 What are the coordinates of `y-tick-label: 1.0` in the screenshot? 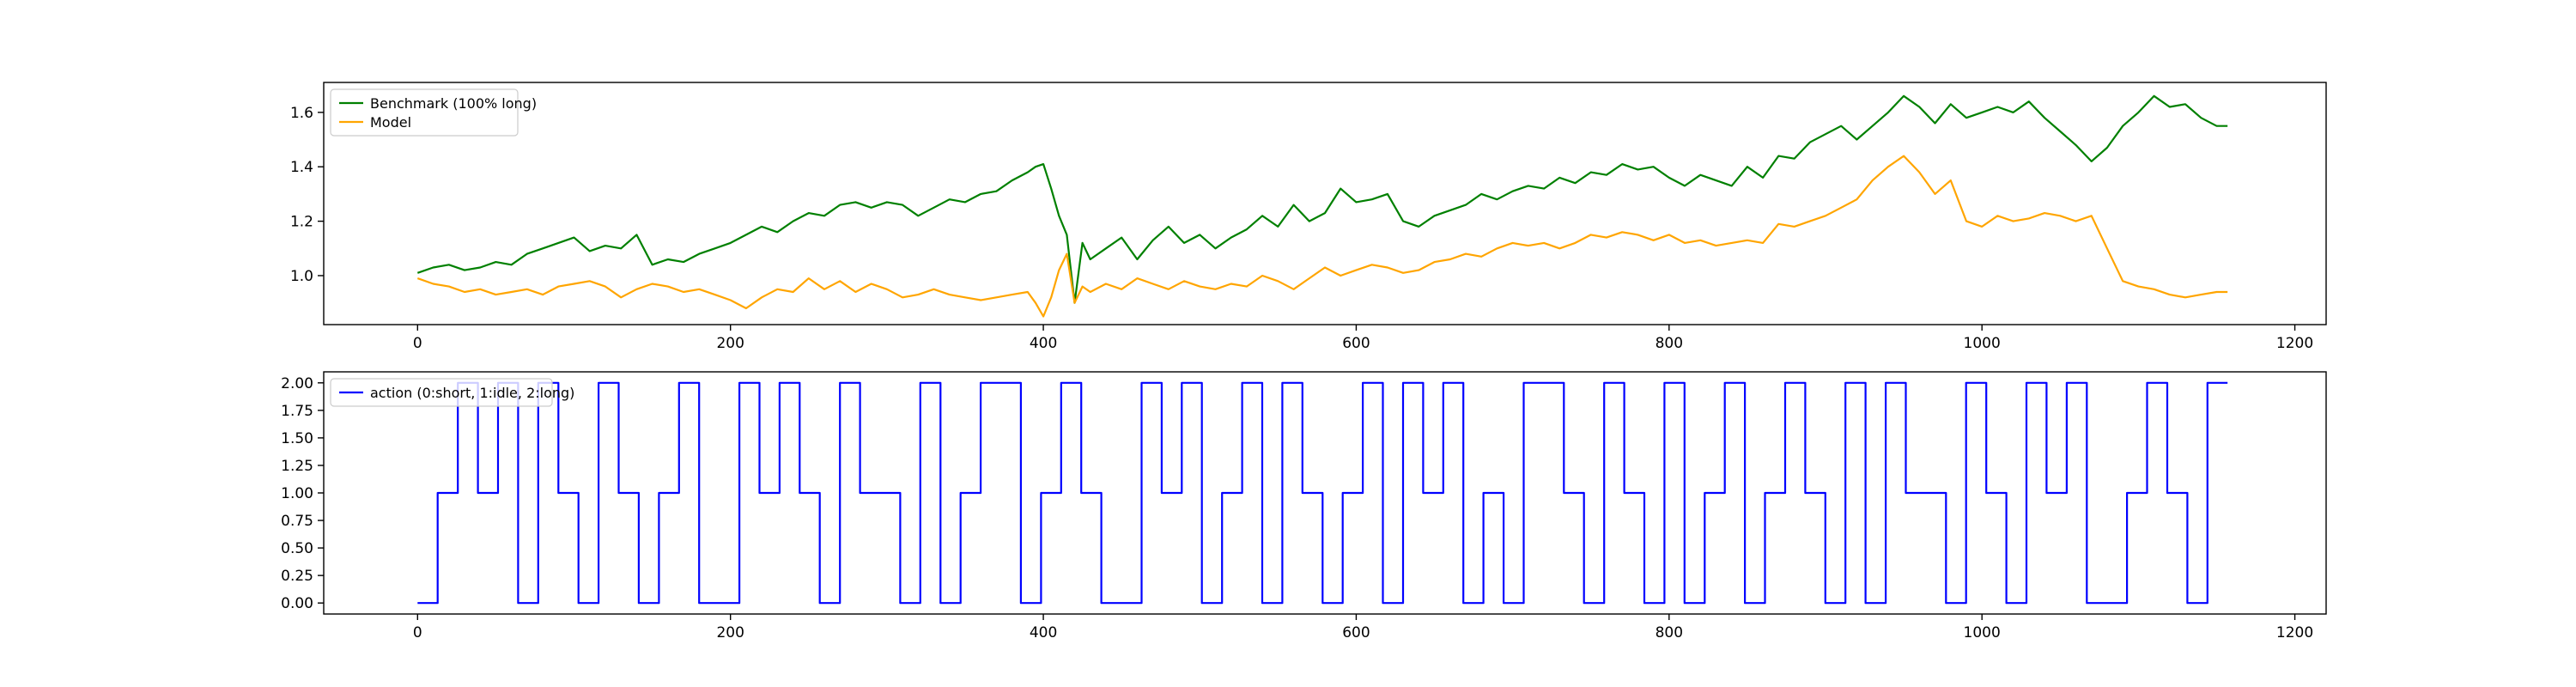 It's located at (301, 276).